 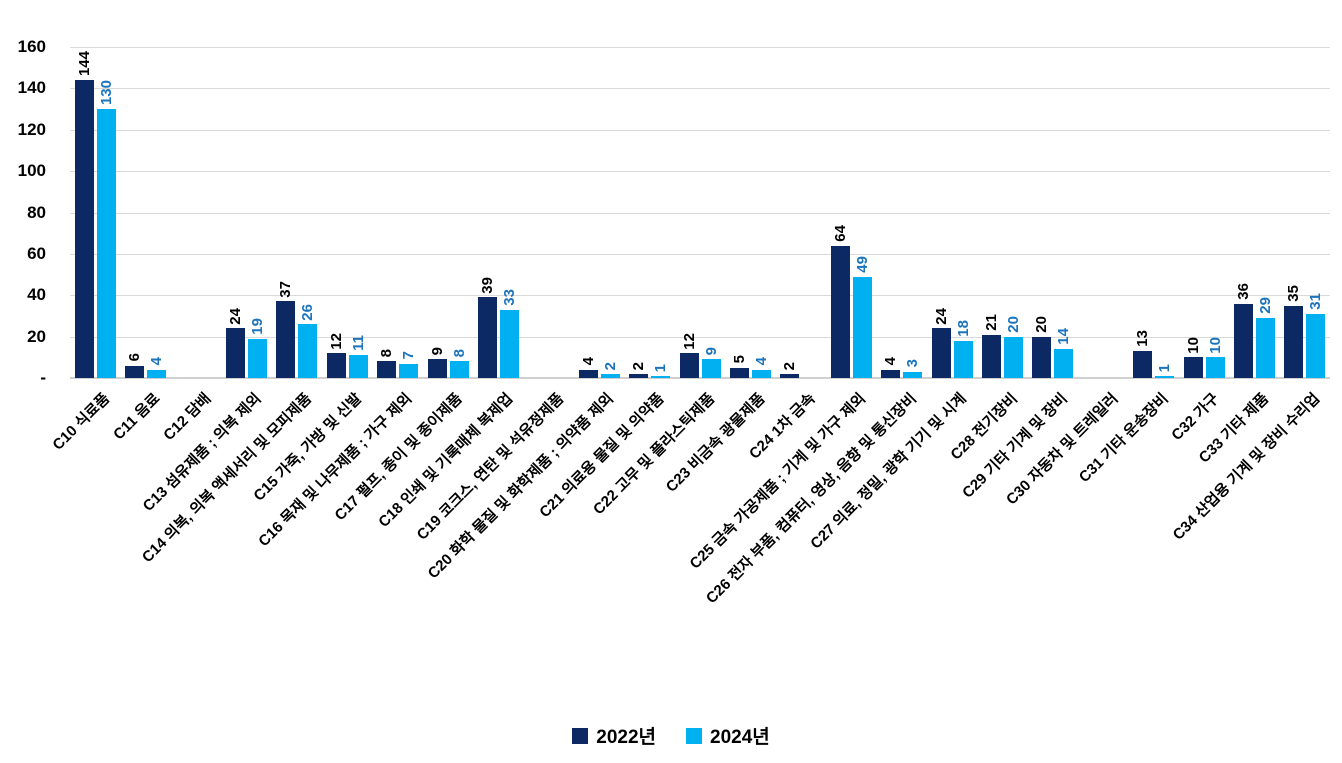 I want to click on value-label: 13, so click(x=1142, y=339).